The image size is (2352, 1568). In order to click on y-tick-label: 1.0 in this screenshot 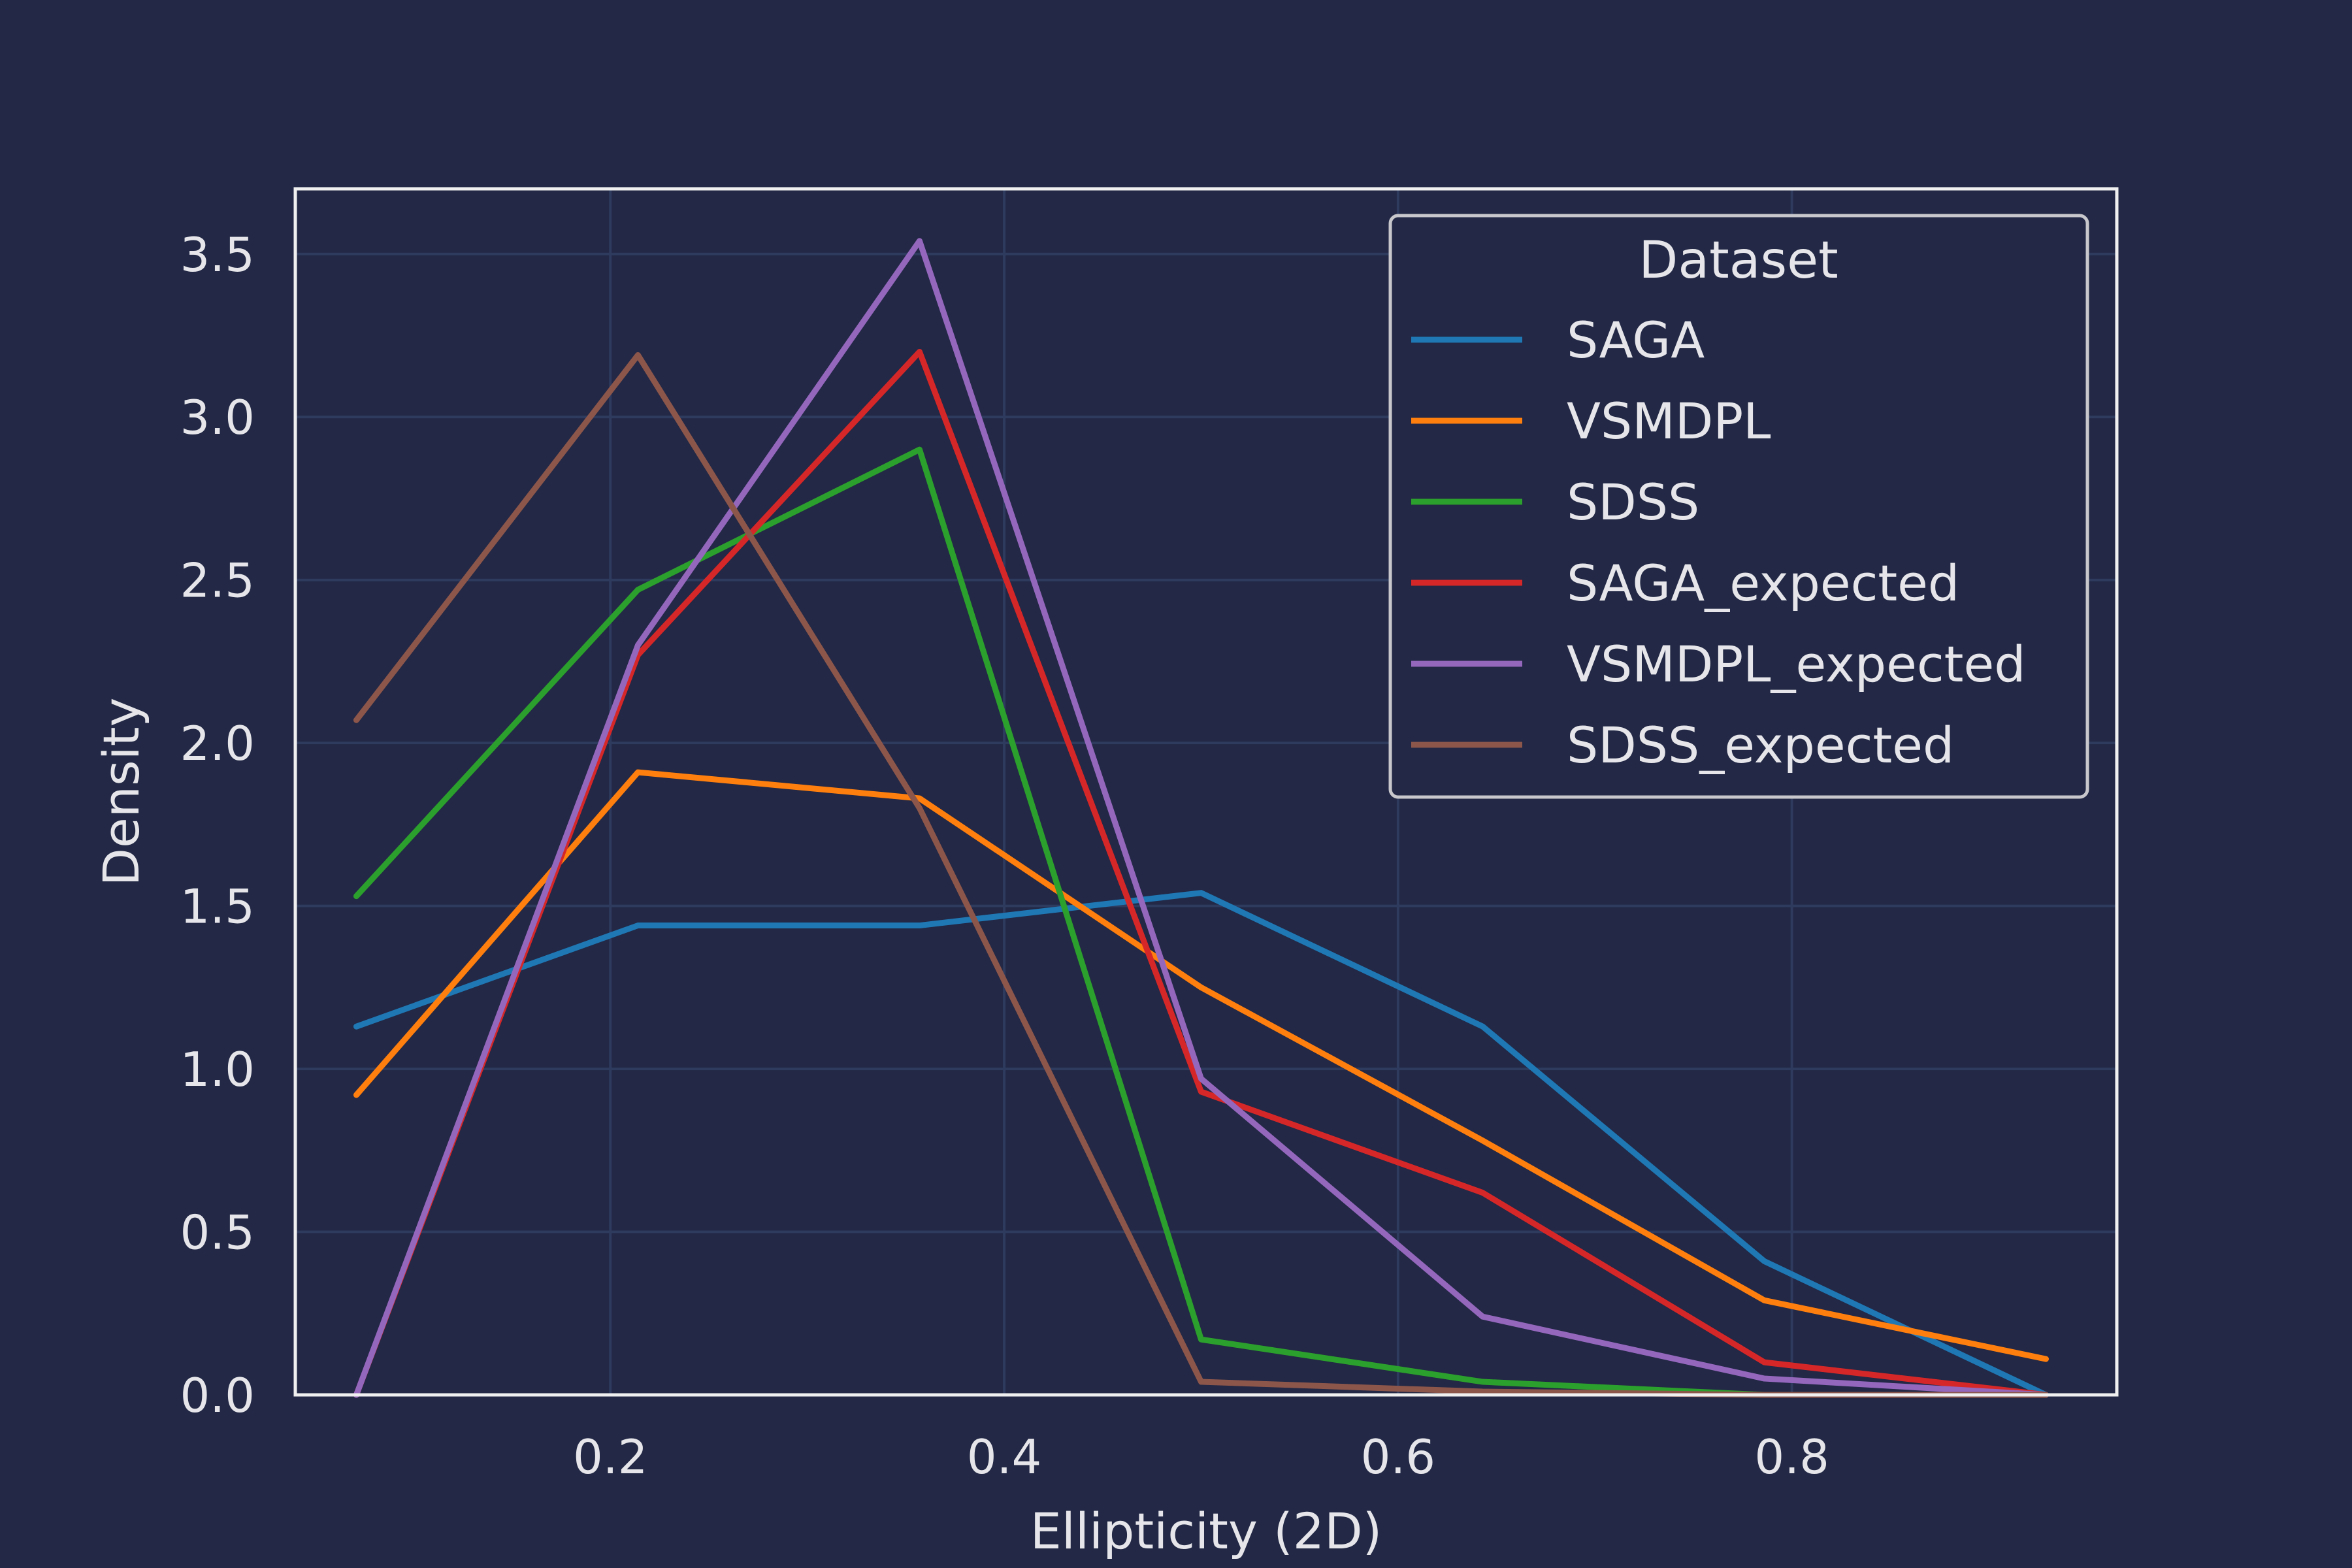, I will do `click(217, 1069)`.